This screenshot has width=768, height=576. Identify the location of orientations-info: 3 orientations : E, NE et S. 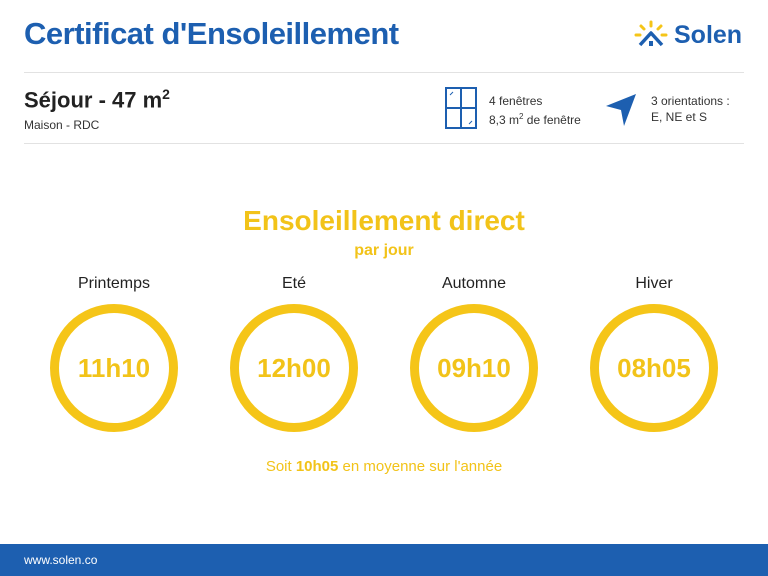
(690, 109).